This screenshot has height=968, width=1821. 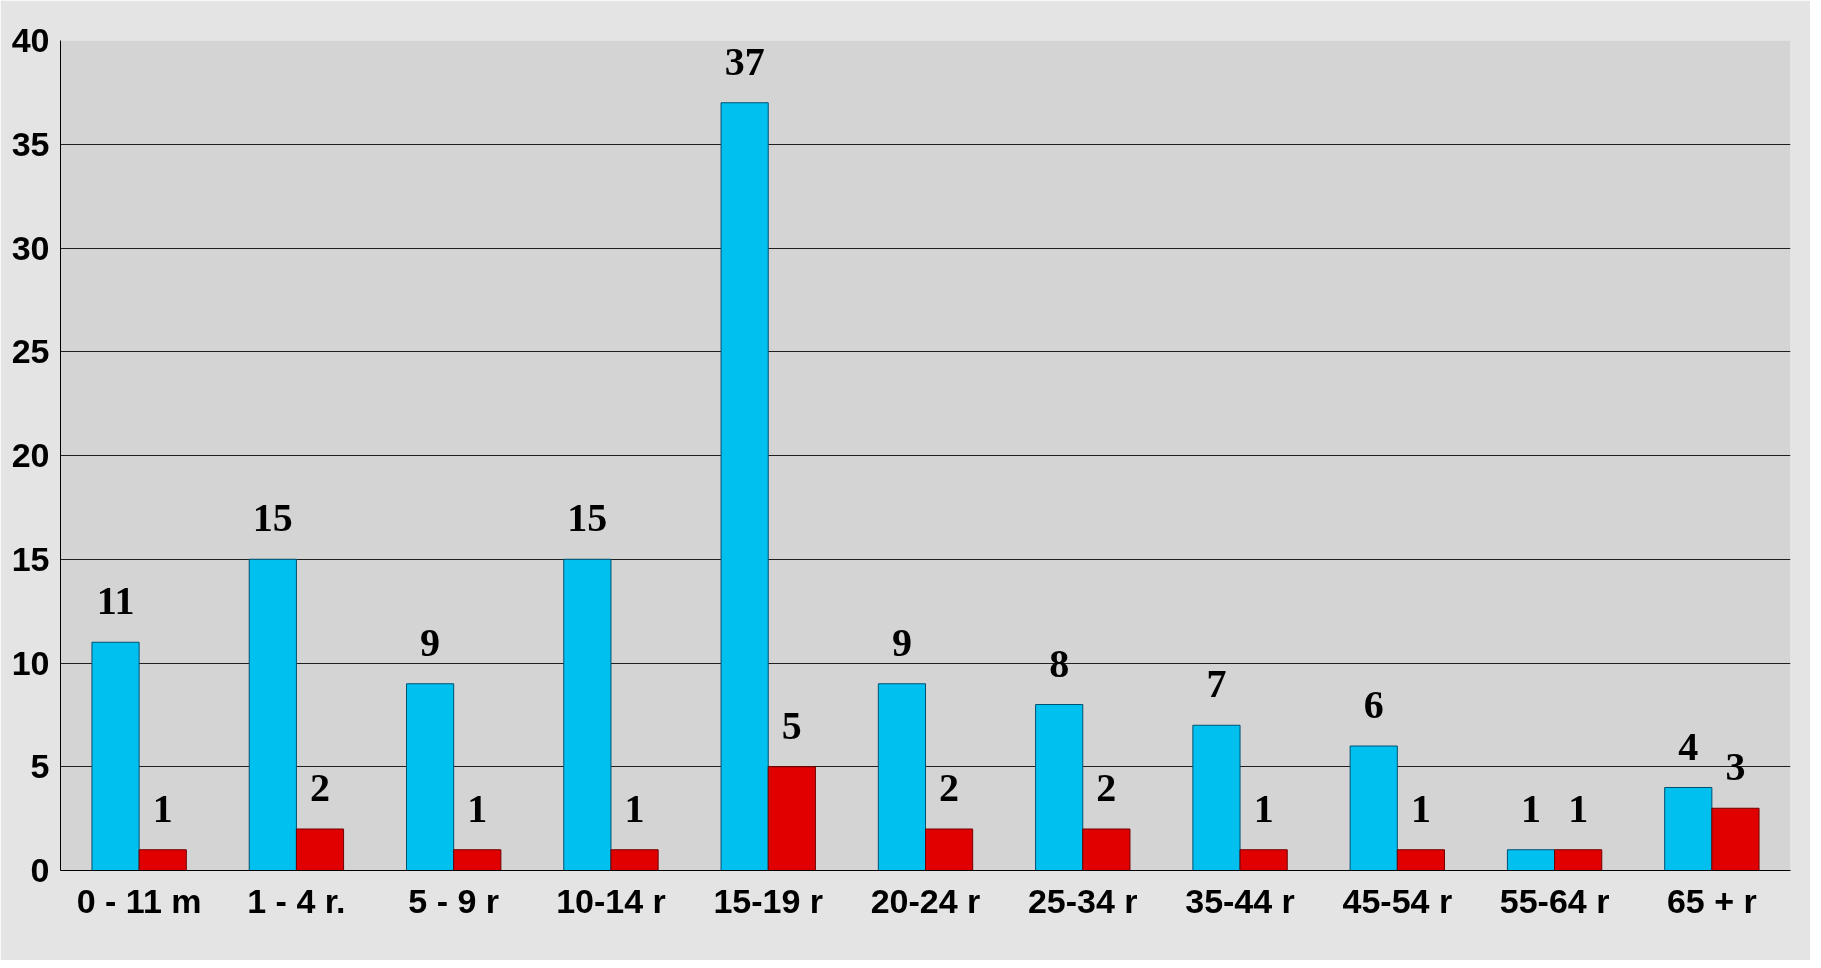 I want to click on y-tick-label: 35, so click(x=30, y=143).